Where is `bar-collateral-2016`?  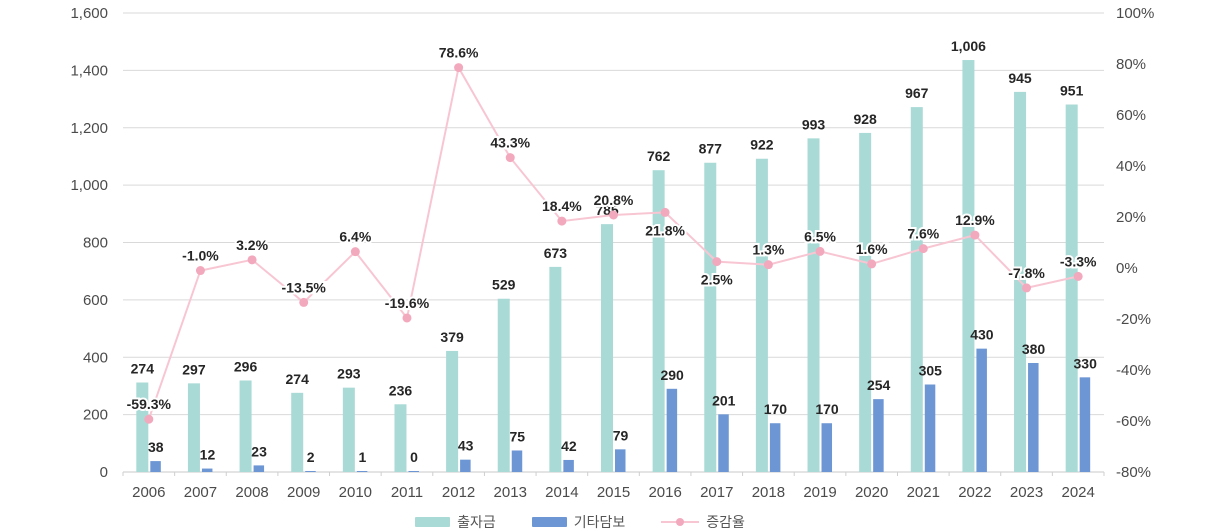 bar-collateral-2016 is located at coordinates (672, 430).